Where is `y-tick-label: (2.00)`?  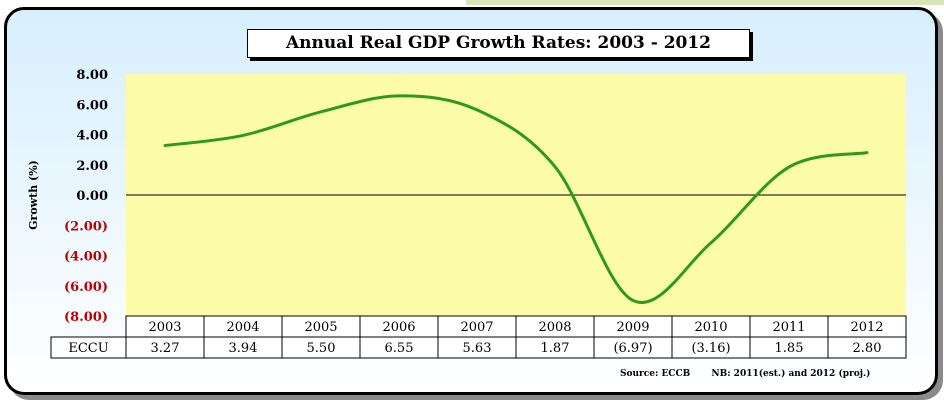 y-tick-label: (2.00) is located at coordinates (86, 226).